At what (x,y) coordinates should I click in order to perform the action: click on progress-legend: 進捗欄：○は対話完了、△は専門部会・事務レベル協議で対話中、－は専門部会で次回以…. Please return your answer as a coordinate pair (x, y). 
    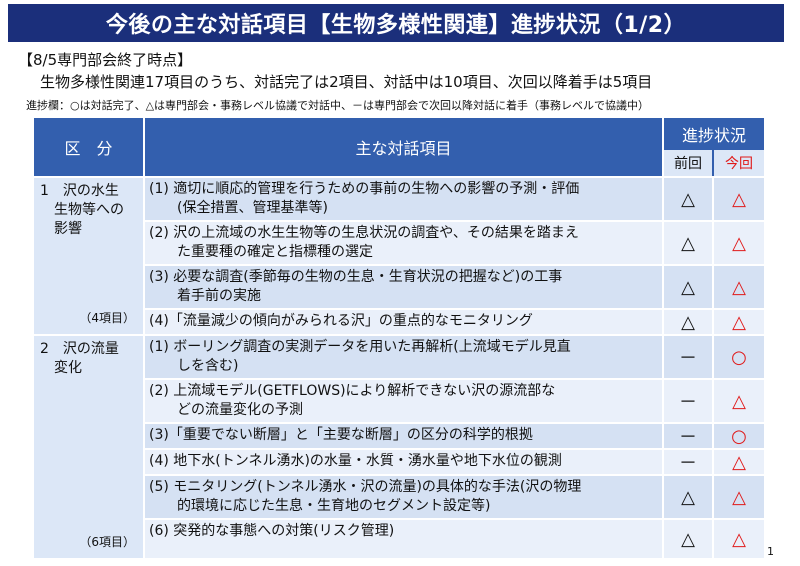
    Looking at the image, I should click on (338, 105).